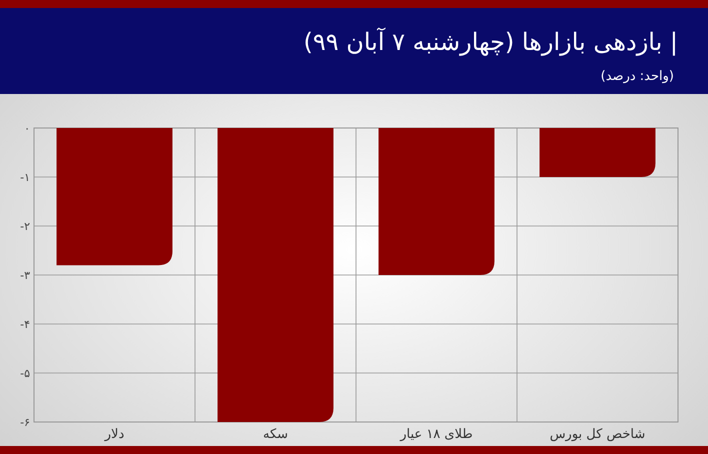  What do you see at coordinates (637, 76) in the screenshot?
I see `chart-subtitle: (واحد: درصد)` at bounding box center [637, 76].